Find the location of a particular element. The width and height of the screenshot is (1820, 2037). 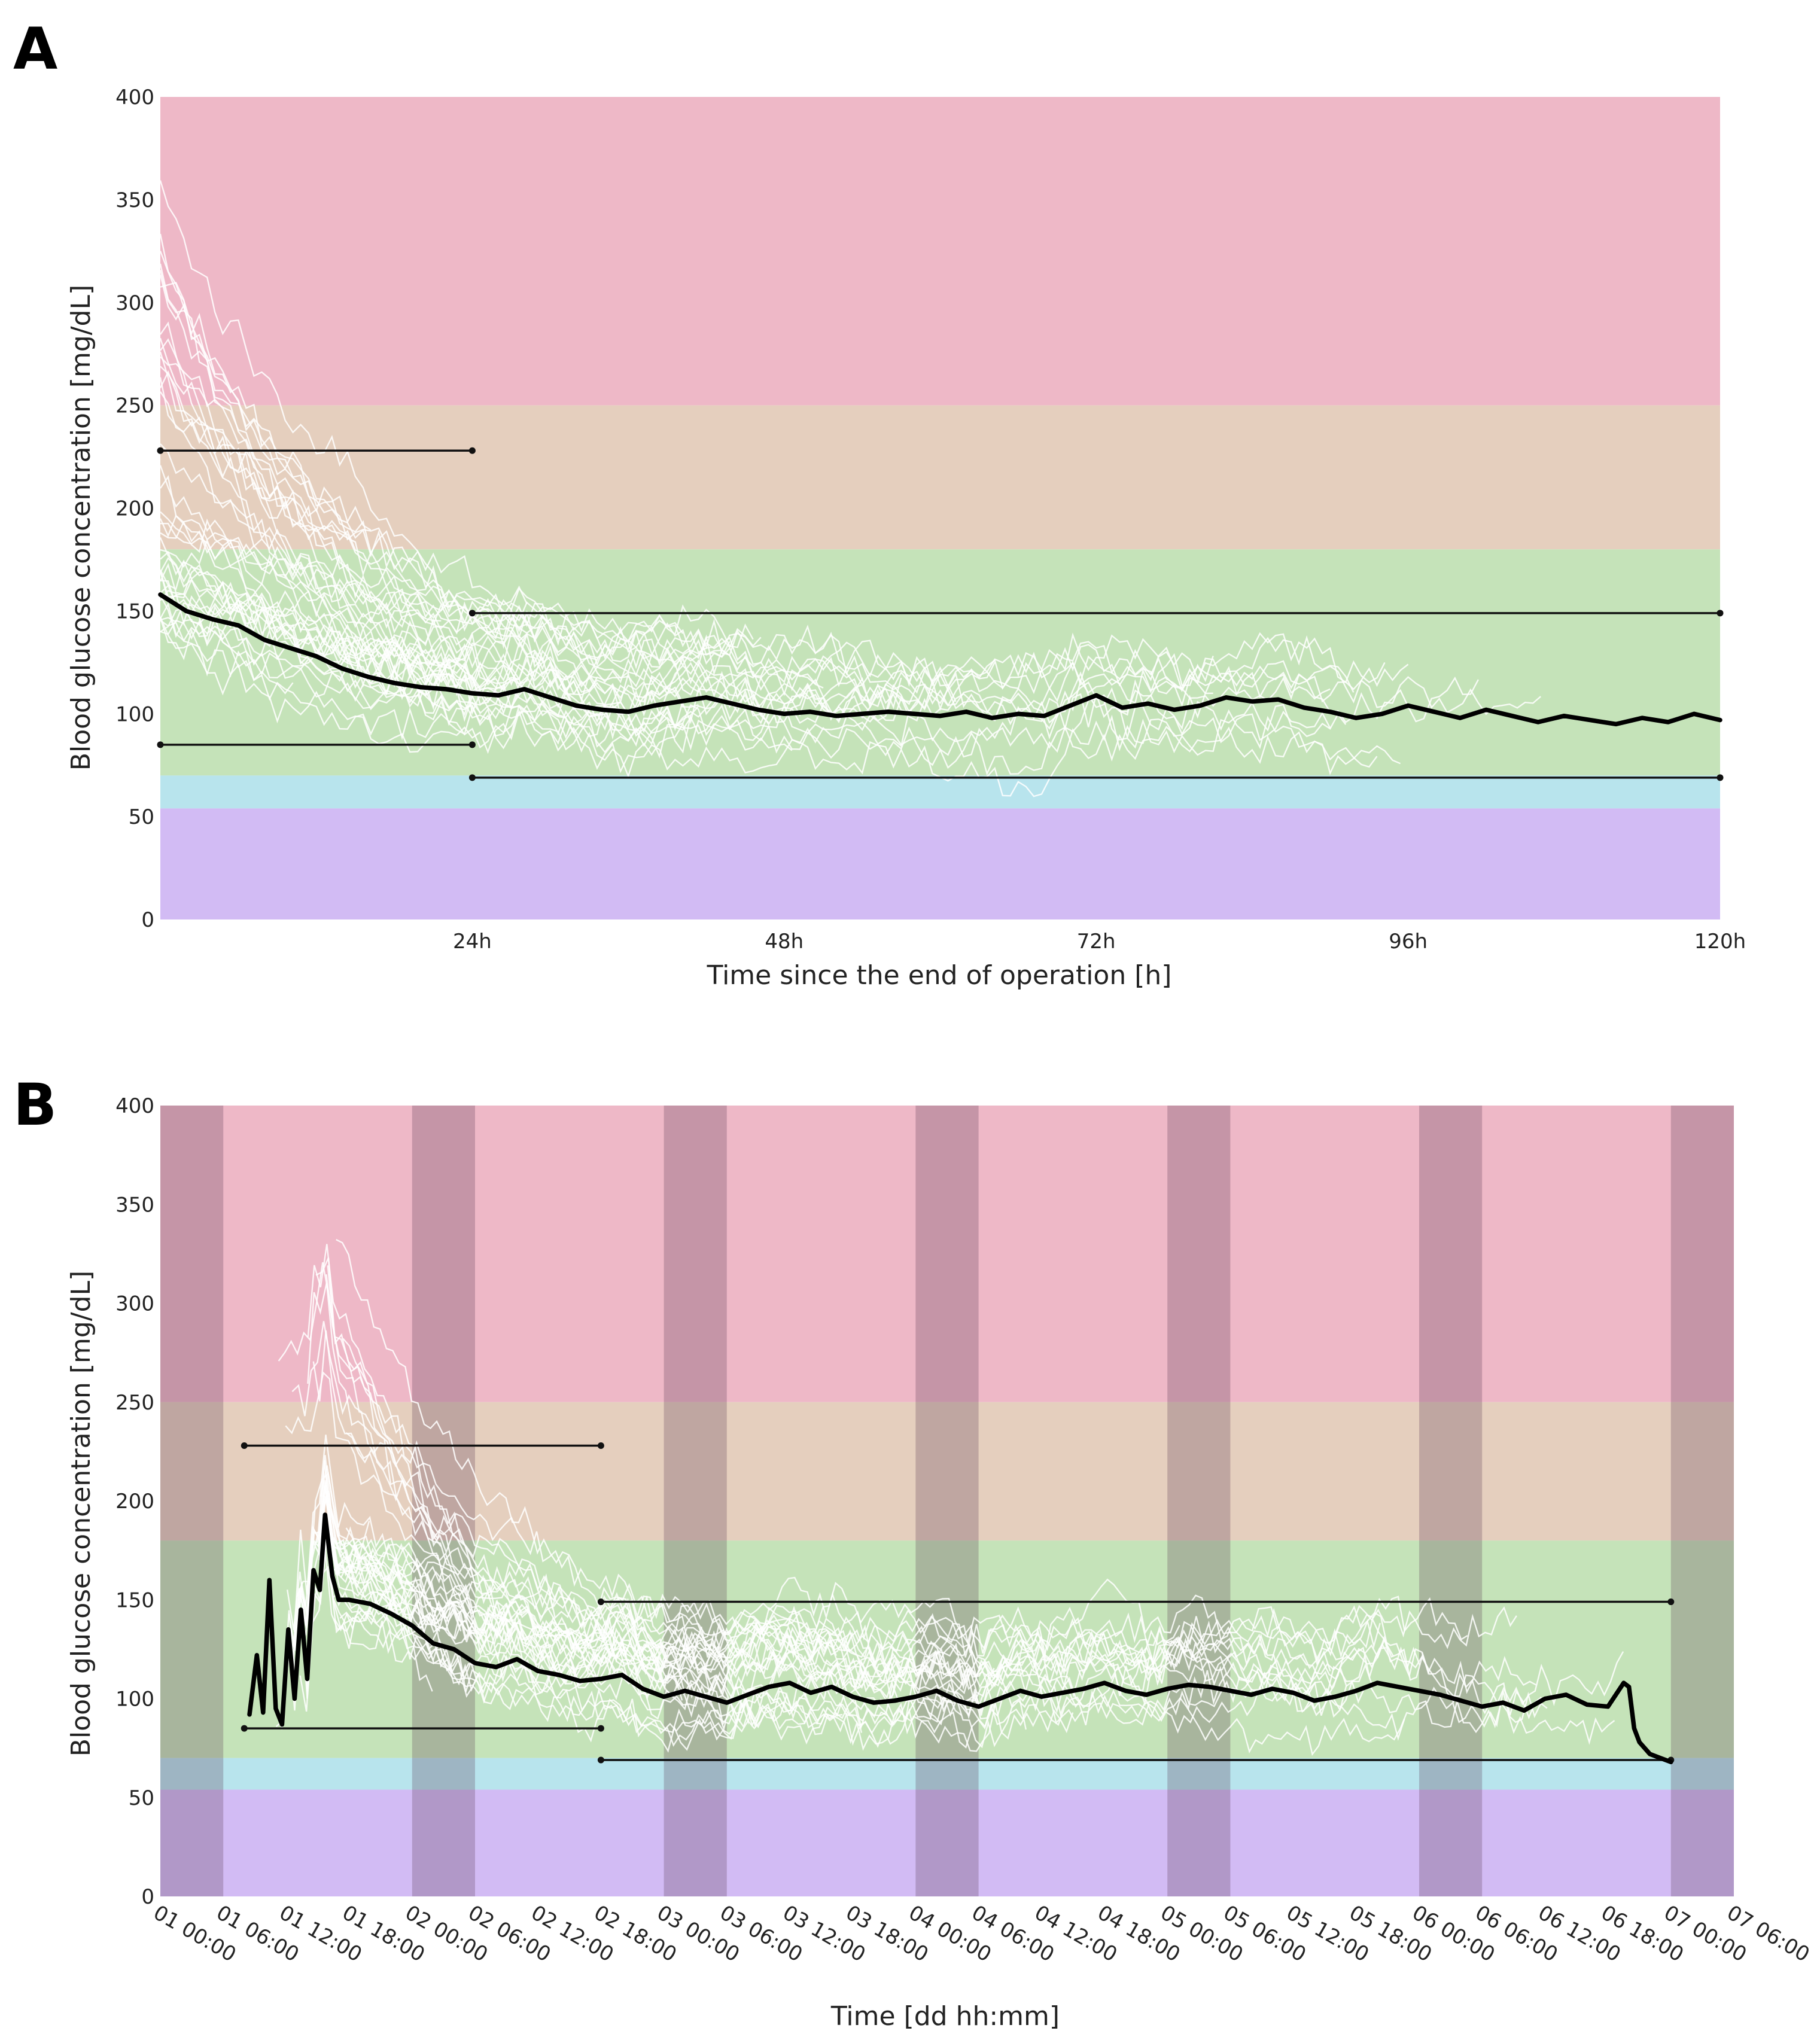

panel-b-y-tick-labels: 0 50 100 150 200 250 300 350 400 is located at coordinates (134, 1501).